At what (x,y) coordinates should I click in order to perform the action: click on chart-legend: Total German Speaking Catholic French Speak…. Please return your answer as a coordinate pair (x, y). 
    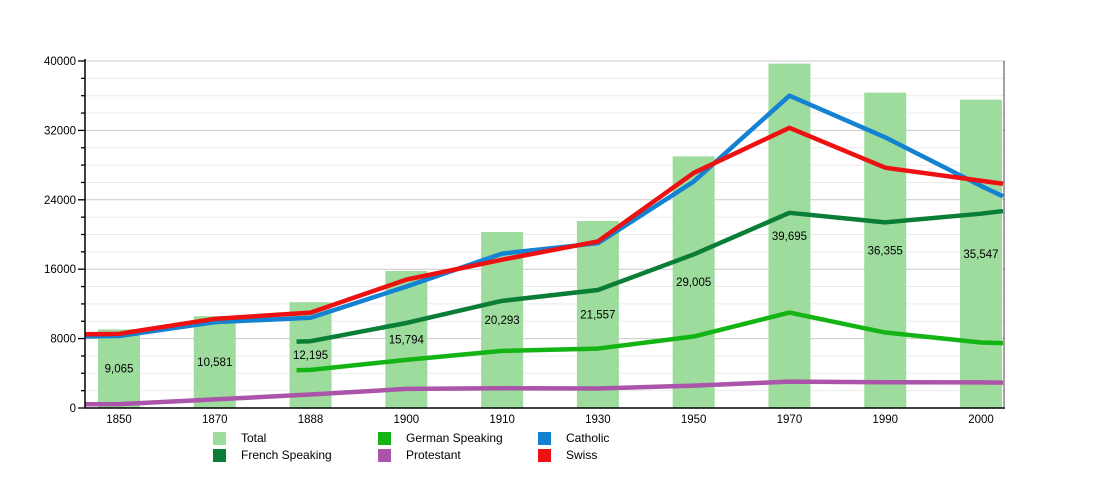
    Looking at the image, I should click on (460, 447).